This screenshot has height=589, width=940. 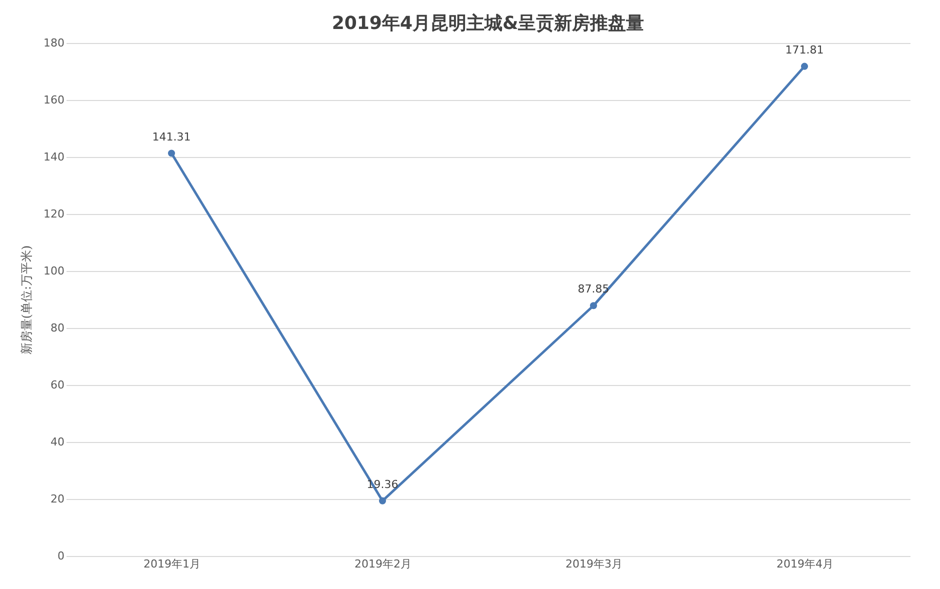 What do you see at coordinates (171, 137) in the screenshot?
I see `data-label: 141.31` at bounding box center [171, 137].